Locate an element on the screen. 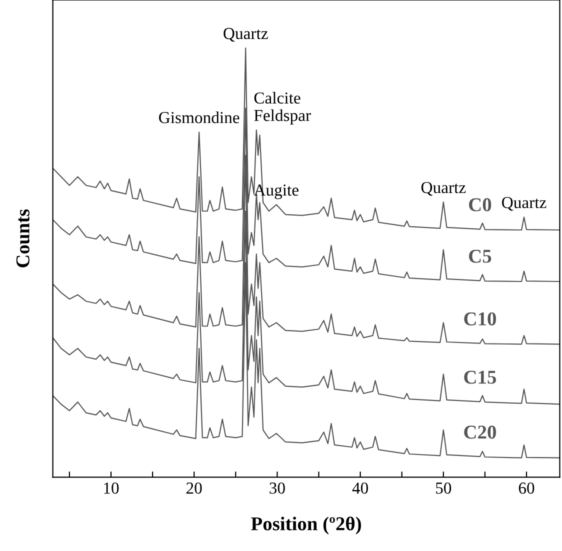  series-label: C15 is located at coordinates (480, 377).